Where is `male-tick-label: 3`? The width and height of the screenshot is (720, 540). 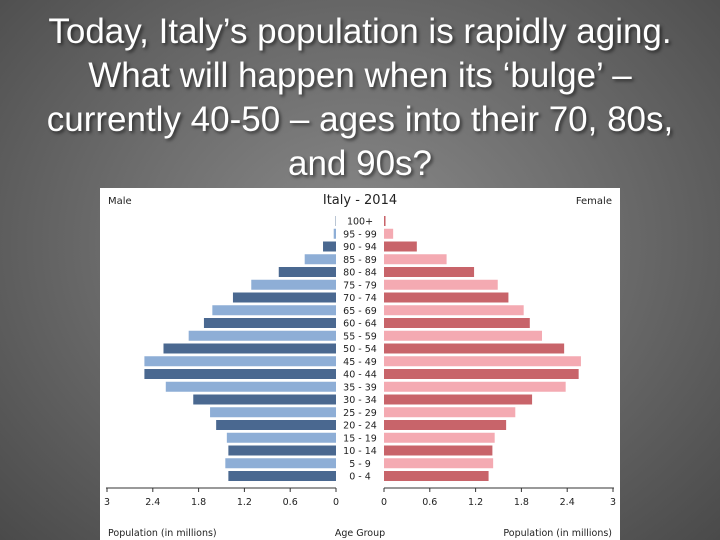
male-tick-label: 3 is located at coordinates (107, 502).